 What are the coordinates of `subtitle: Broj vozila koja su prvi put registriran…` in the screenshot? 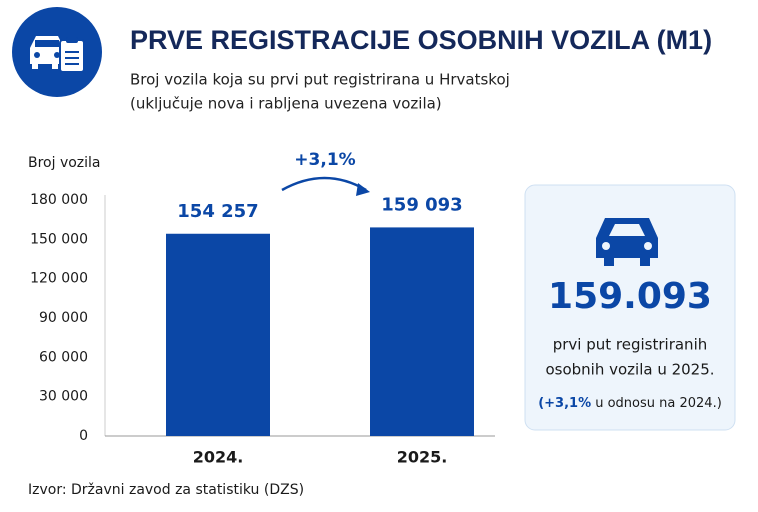 It's located at (320, 80).